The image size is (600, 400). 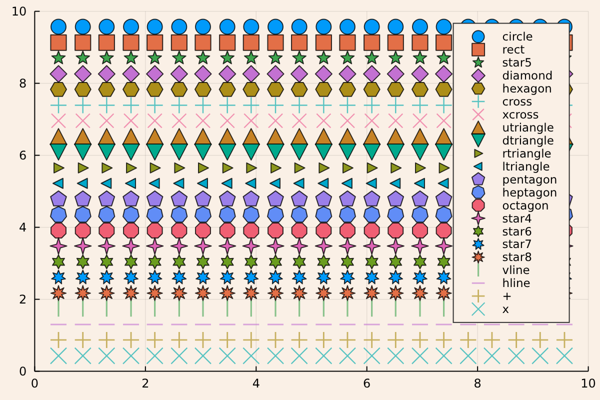 What do you see at coordinates (527, 153) in the screenshot?
I see `legend-label: rtriangle` at bounding box center [527, 153].